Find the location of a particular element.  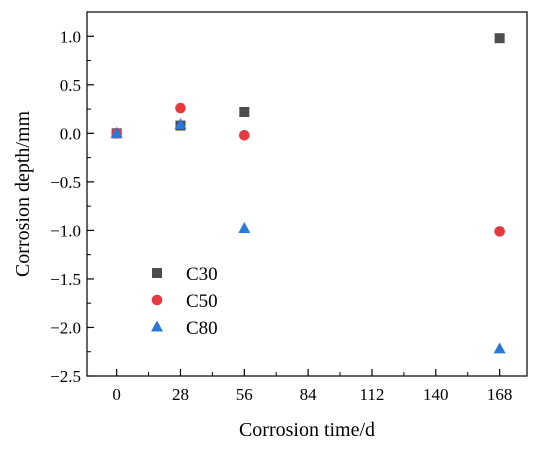

x-tick-label: 168 is located at coordinates (500, 394).